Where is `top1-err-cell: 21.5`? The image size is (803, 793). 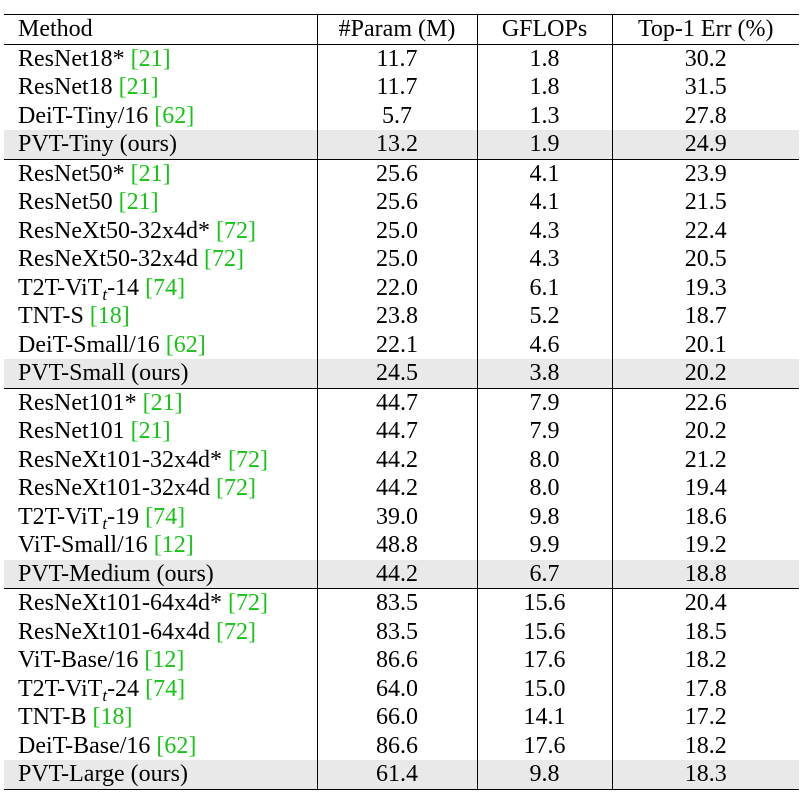 top1-err-cell: 21.5 is located at coordinates (705, 202).